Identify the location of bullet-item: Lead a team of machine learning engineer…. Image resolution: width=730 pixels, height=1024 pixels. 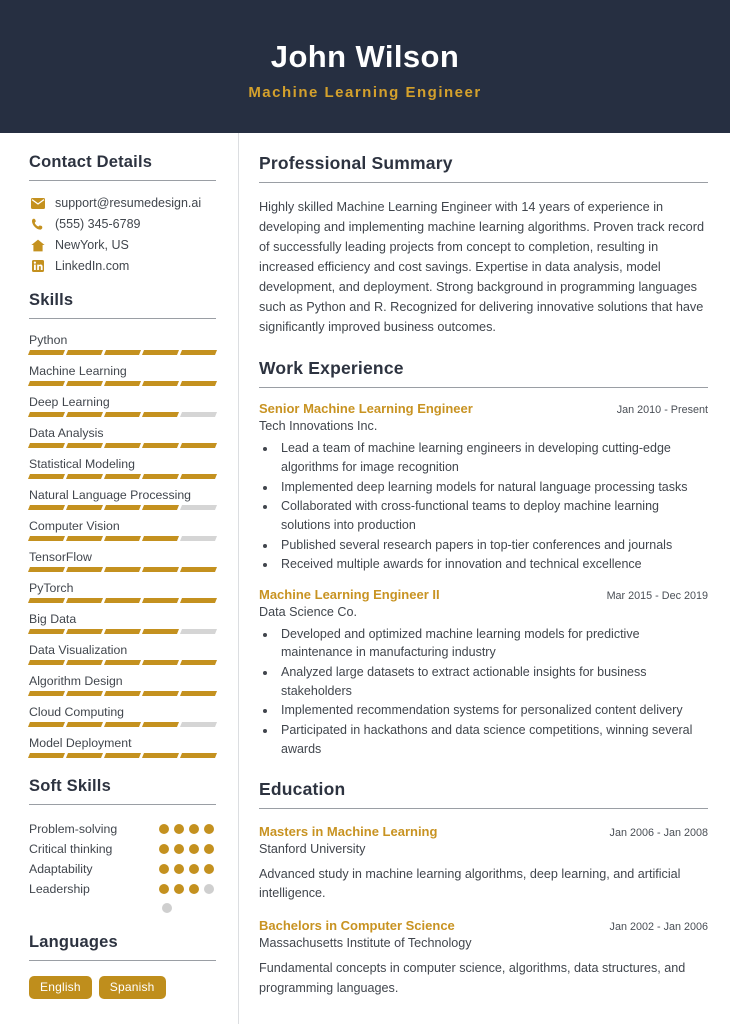
(492, 457).